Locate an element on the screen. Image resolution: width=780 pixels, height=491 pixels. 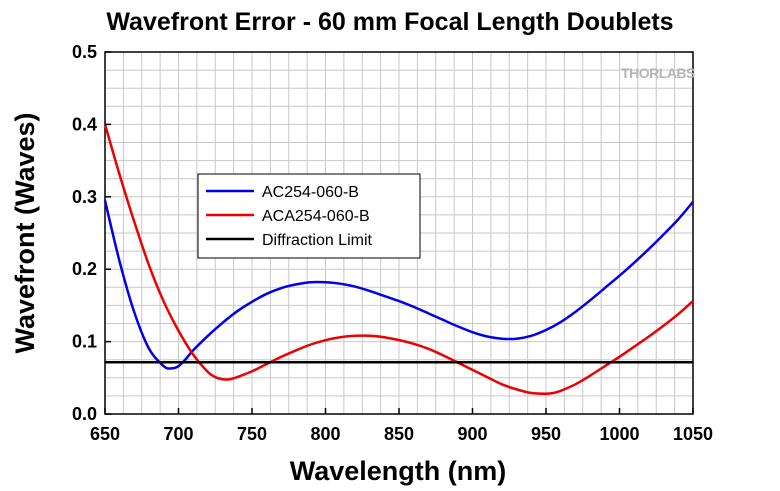
legend-label-ac254-060-b: AC254-060-B is located at coordinates (310, 192).